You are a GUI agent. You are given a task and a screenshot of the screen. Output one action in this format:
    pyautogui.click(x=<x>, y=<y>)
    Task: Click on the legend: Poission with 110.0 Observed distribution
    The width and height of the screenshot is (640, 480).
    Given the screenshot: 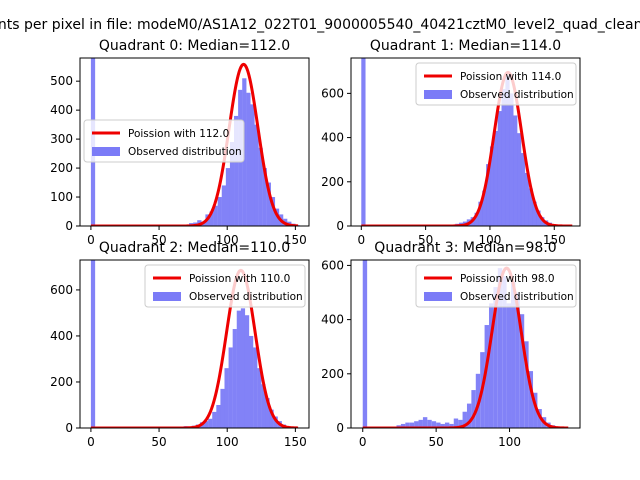 What is the action you would take?
    pyautogui.click(x=225, y=286)
    